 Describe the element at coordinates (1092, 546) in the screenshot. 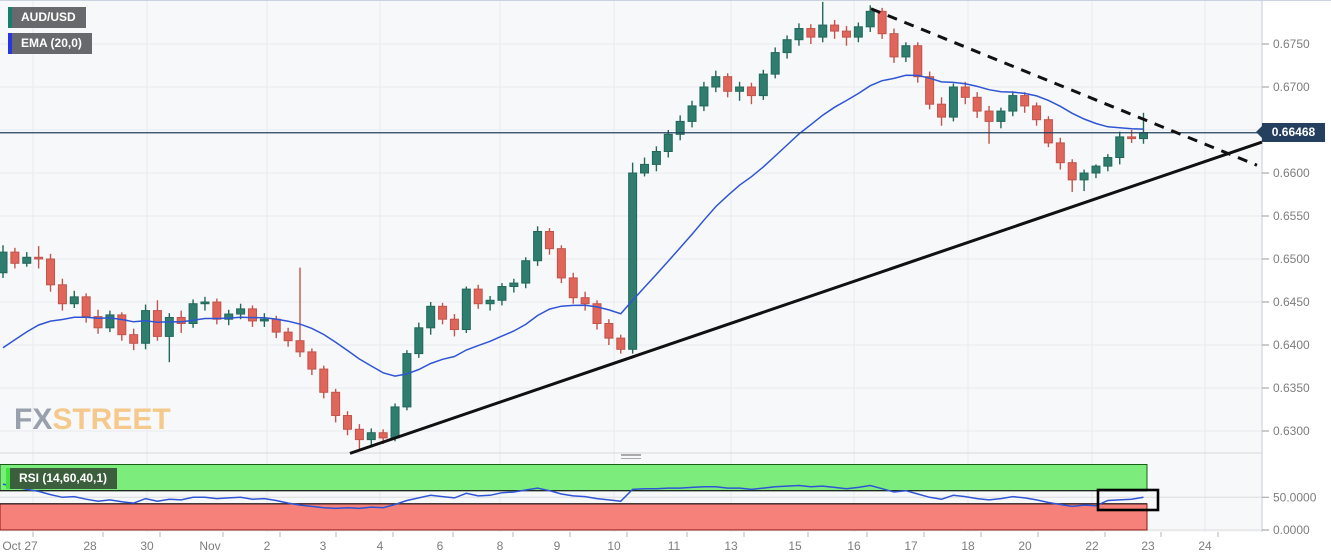

I see `time-tick-label: 22` at that location.